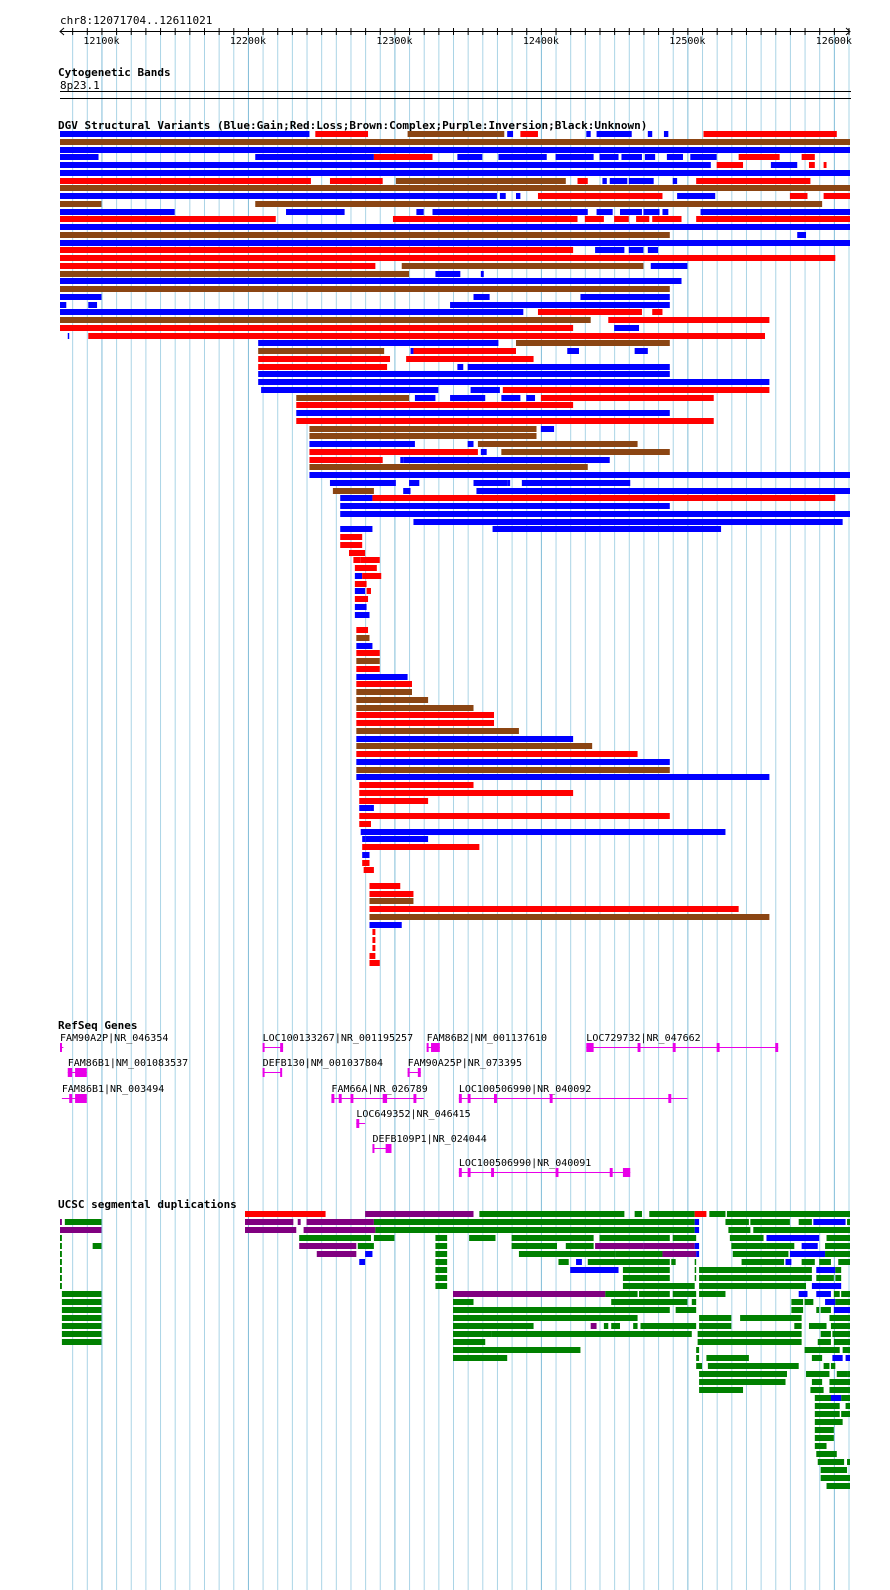  What do you see at coordinates (455, 98) in the screenshot?
I see `cytoband-band-bottom` at bounding box center [455, 98].